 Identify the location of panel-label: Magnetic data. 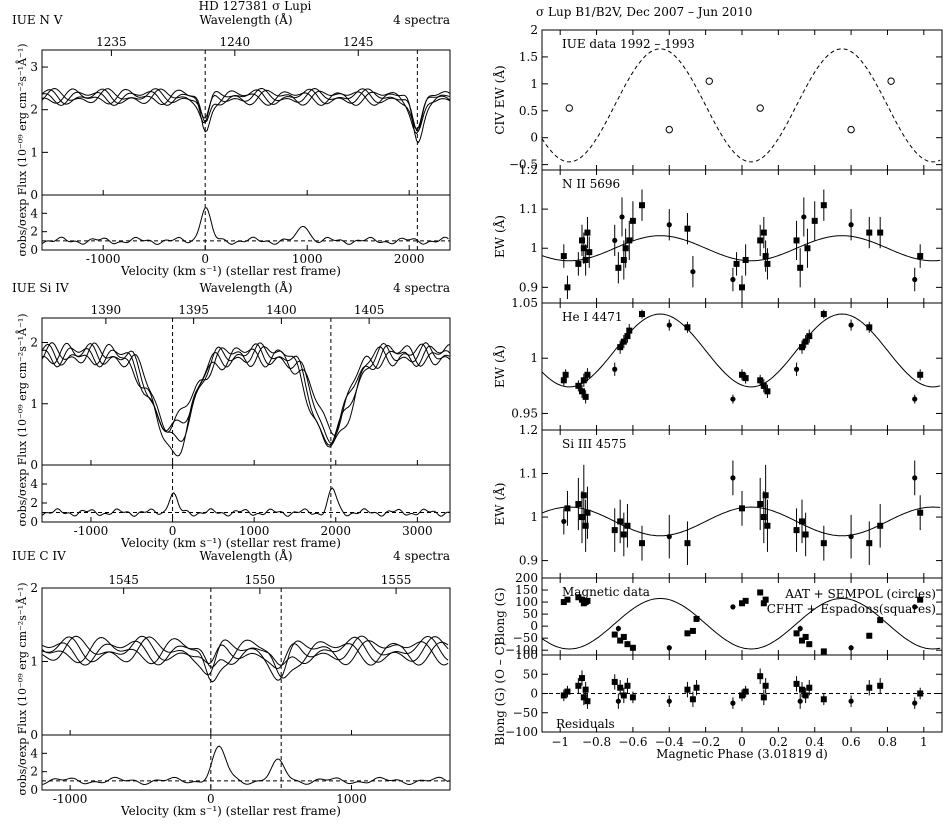
(606, 592).